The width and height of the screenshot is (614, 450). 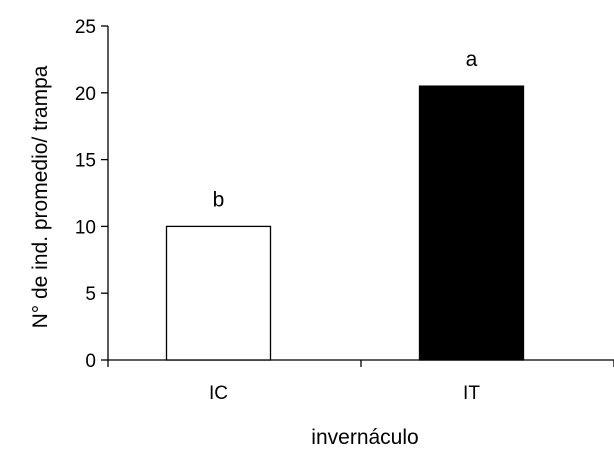 What do you see at coordinates (90, 361) in the screenshot?
I see `y-tick-label: 0` at bounding box center [90, 361].